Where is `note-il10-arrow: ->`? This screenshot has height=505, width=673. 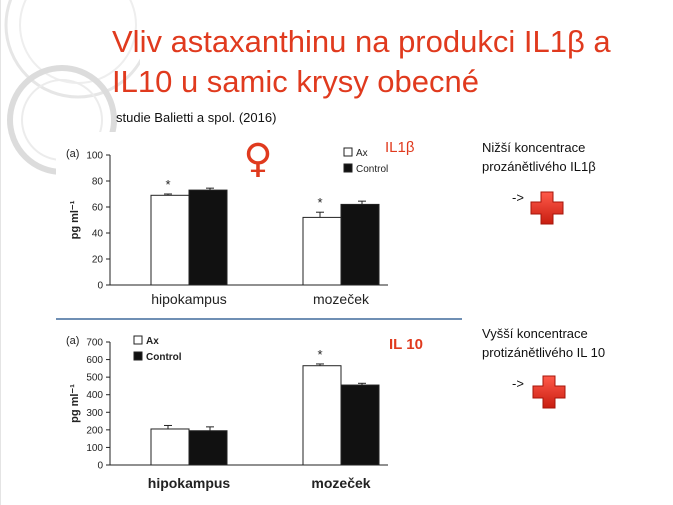 note-il10-arrow: -> is located at coordinates (518, 383).